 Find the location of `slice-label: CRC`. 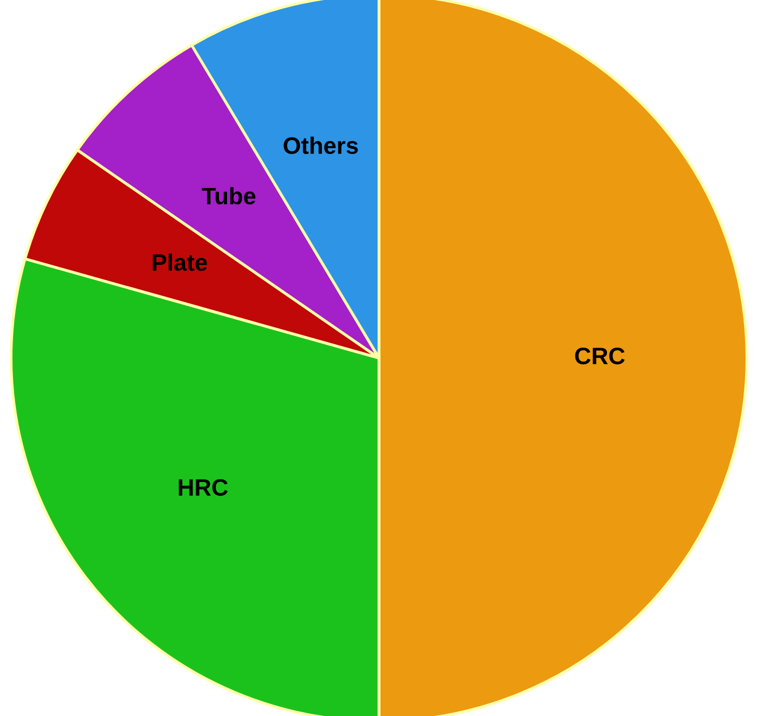

slice-label: CRC is located at coordinates (600, 356).